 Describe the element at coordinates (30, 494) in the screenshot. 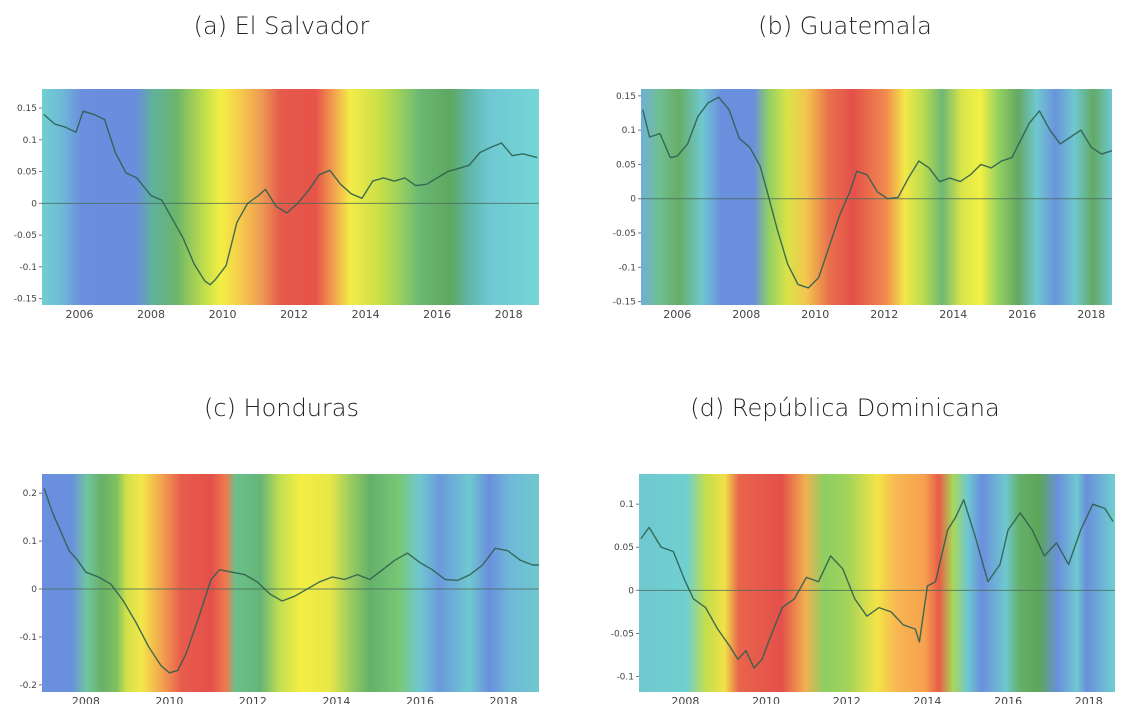

I see `y-tick-label: 0.2` at that location.